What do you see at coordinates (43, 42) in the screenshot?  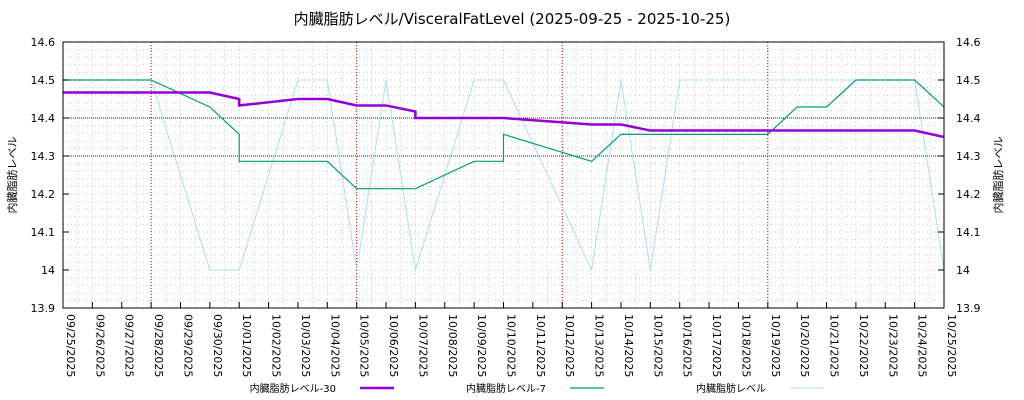 I see `y-tick-label: 14.6` at bounding box center [43, 42].